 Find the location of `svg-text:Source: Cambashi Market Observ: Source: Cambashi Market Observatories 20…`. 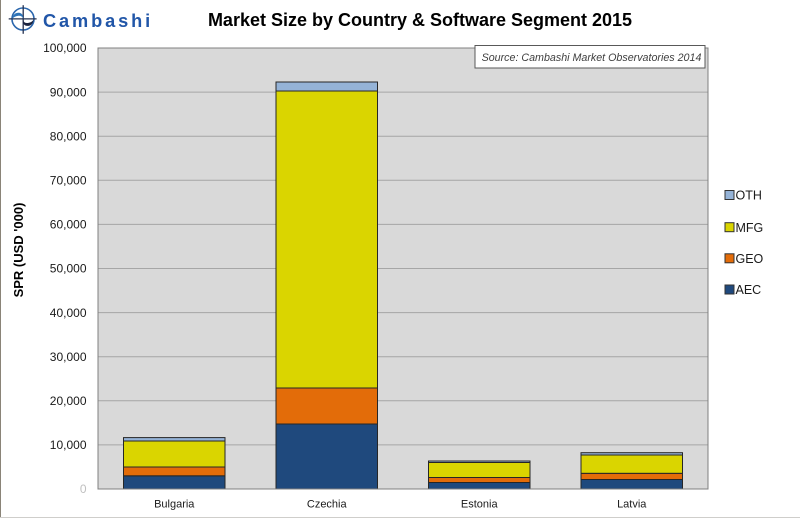

svg-text:Source: Cambashi Market Observ: Source: Cambashi Market Observatories 20… is located at coordinates (592, 58).